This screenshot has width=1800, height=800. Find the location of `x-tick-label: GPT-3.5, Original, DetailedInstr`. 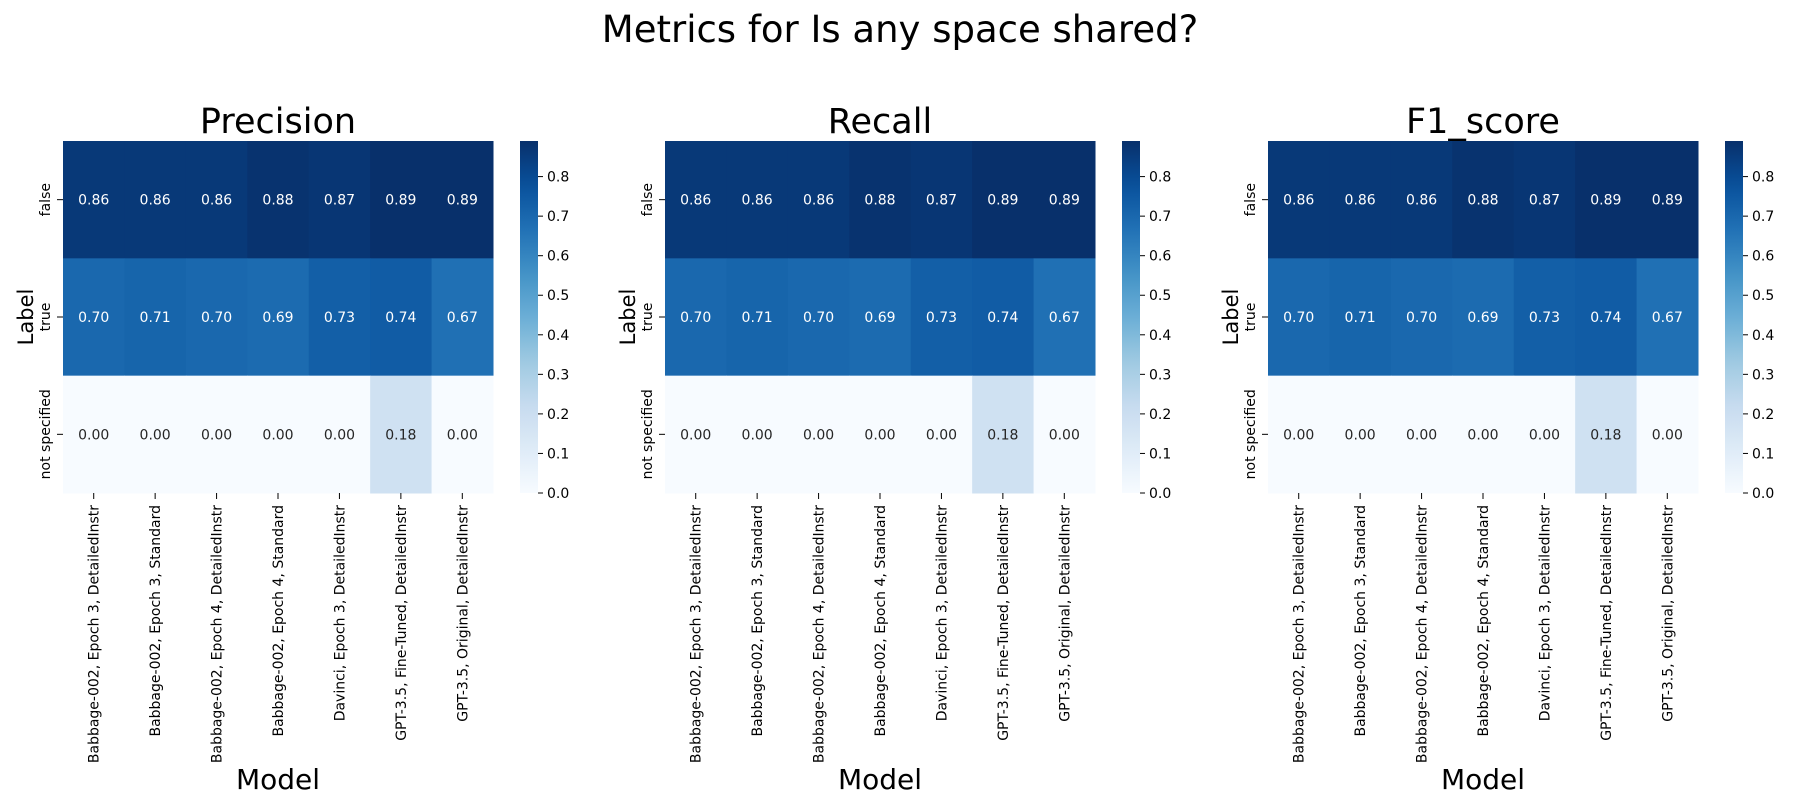

x-tick-label: GPT-3.5, Original, DetailedInstr is located at coordinates (1668, 613).